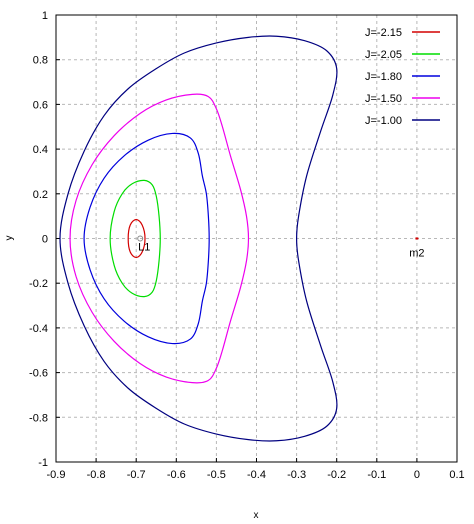 The height and width of the screenshot is (524, 474). Describe the element at coordinates (136, 475) in the screenshot. I see `x-tick-label: -0.7` at that location.